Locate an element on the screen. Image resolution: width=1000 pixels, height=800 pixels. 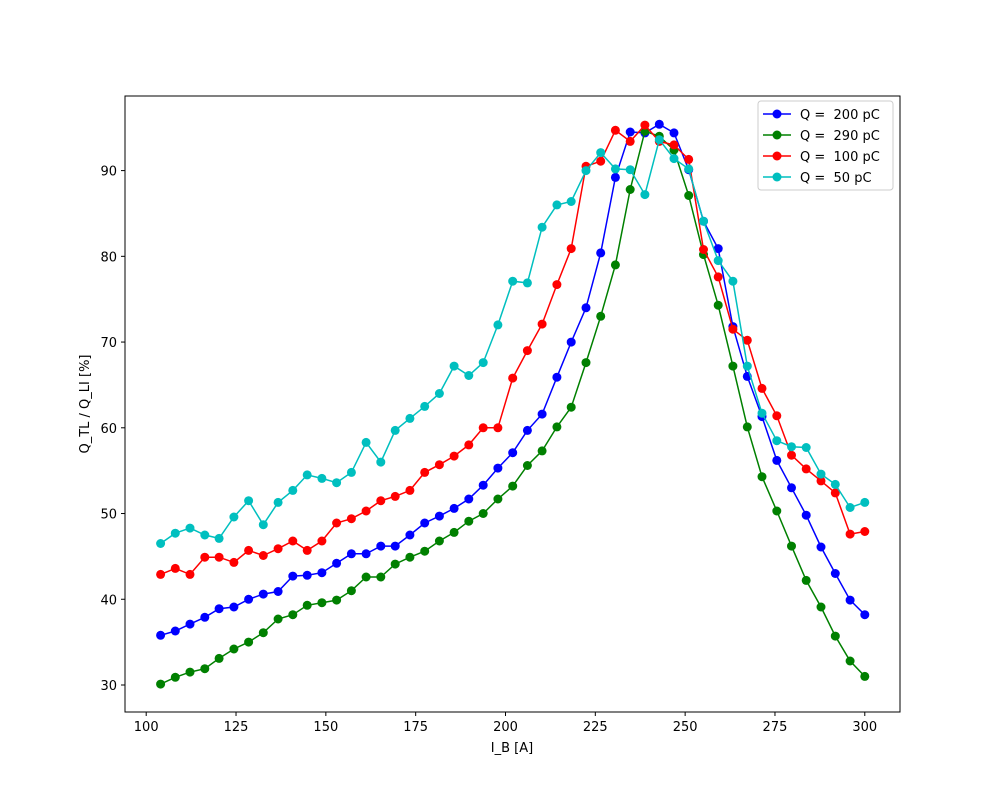
legend-entry: Q = 100 pC is located at coordinates (821, 157).